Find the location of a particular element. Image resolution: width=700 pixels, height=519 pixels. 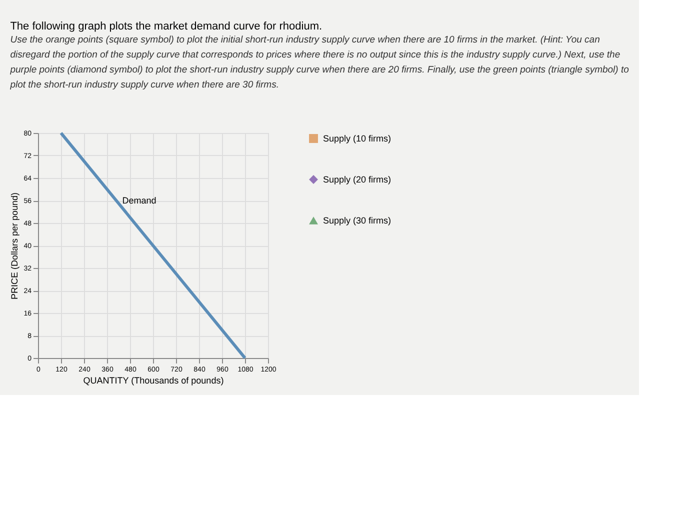

legend-label: Supply (30 firms) is located at coordinates (357, 221).